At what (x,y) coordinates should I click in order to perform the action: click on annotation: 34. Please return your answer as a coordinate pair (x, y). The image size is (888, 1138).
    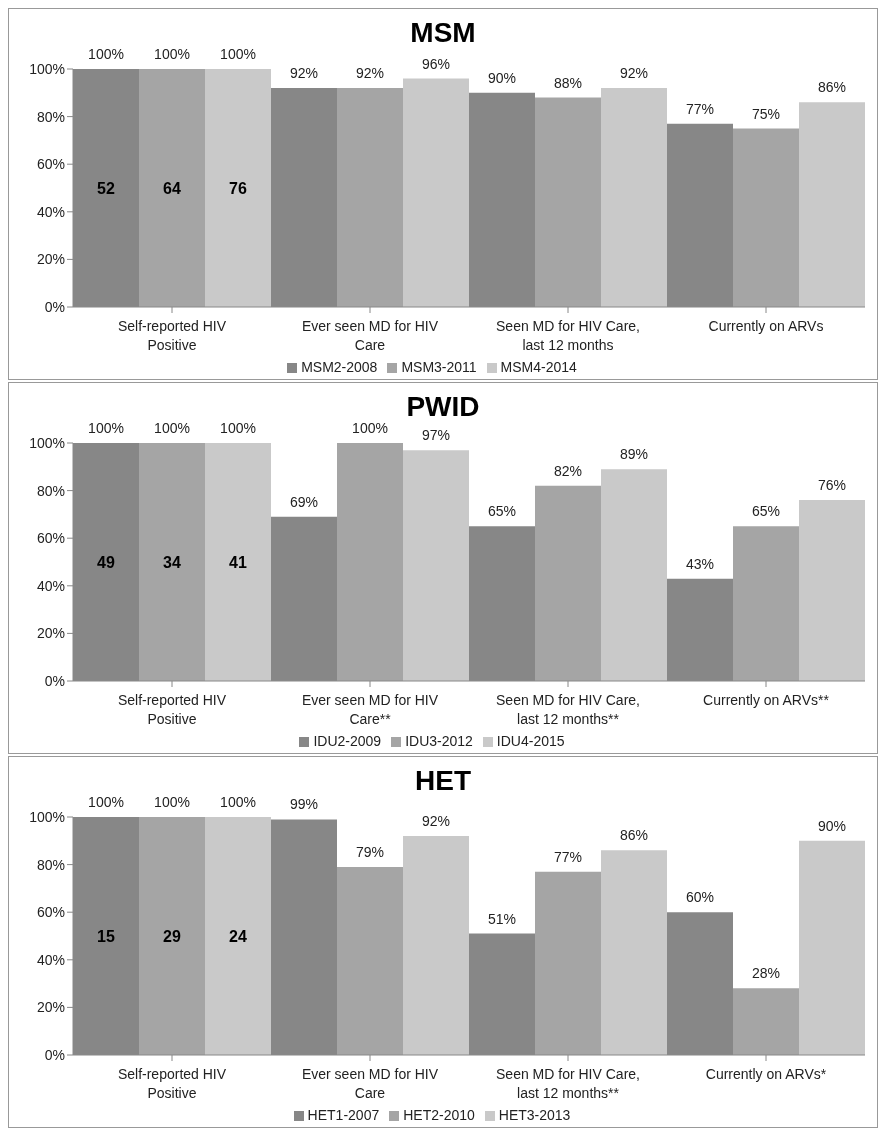
    Looking at the image, I should click on (172, 562).